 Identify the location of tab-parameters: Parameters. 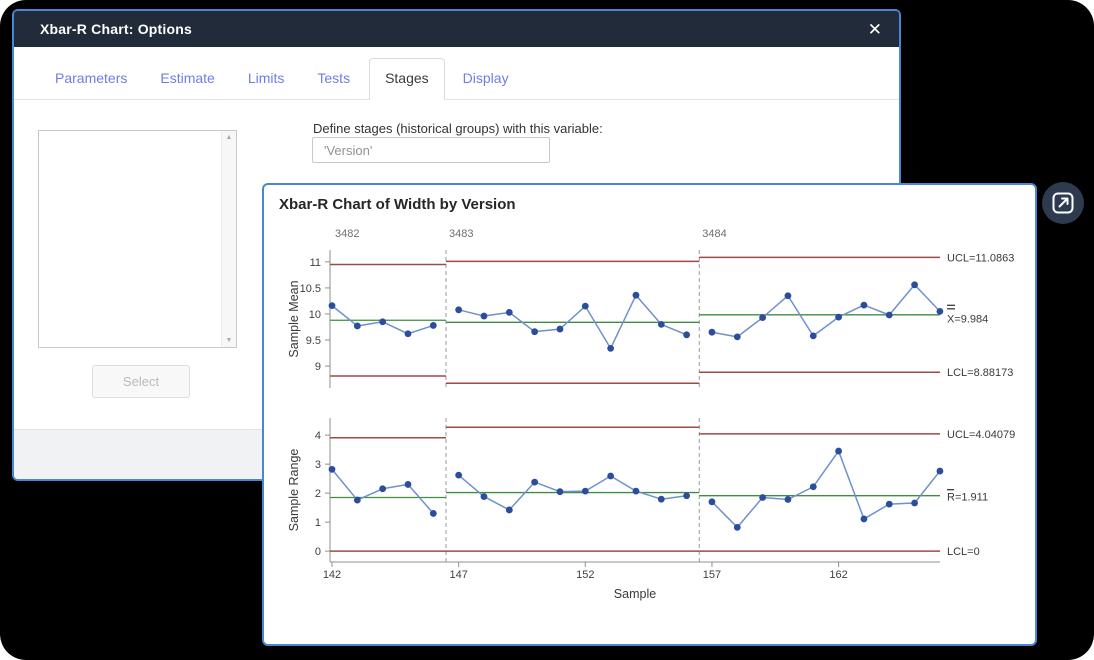
(91, 78).